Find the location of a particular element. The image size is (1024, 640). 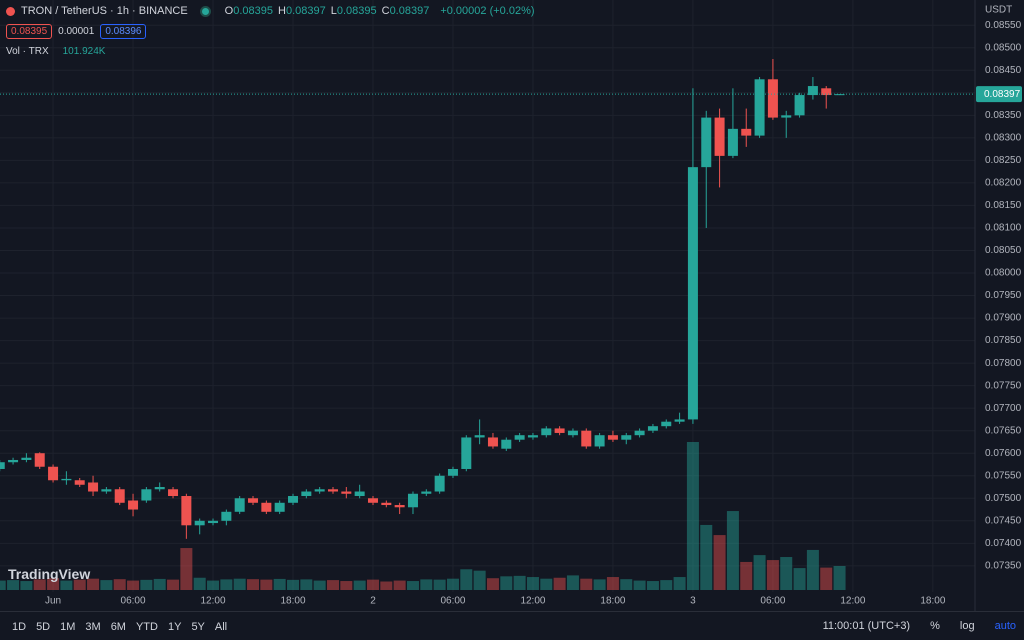

symbol: TRON / TetherUS · 1h · BINANCE is located at coordinates (104, 11).